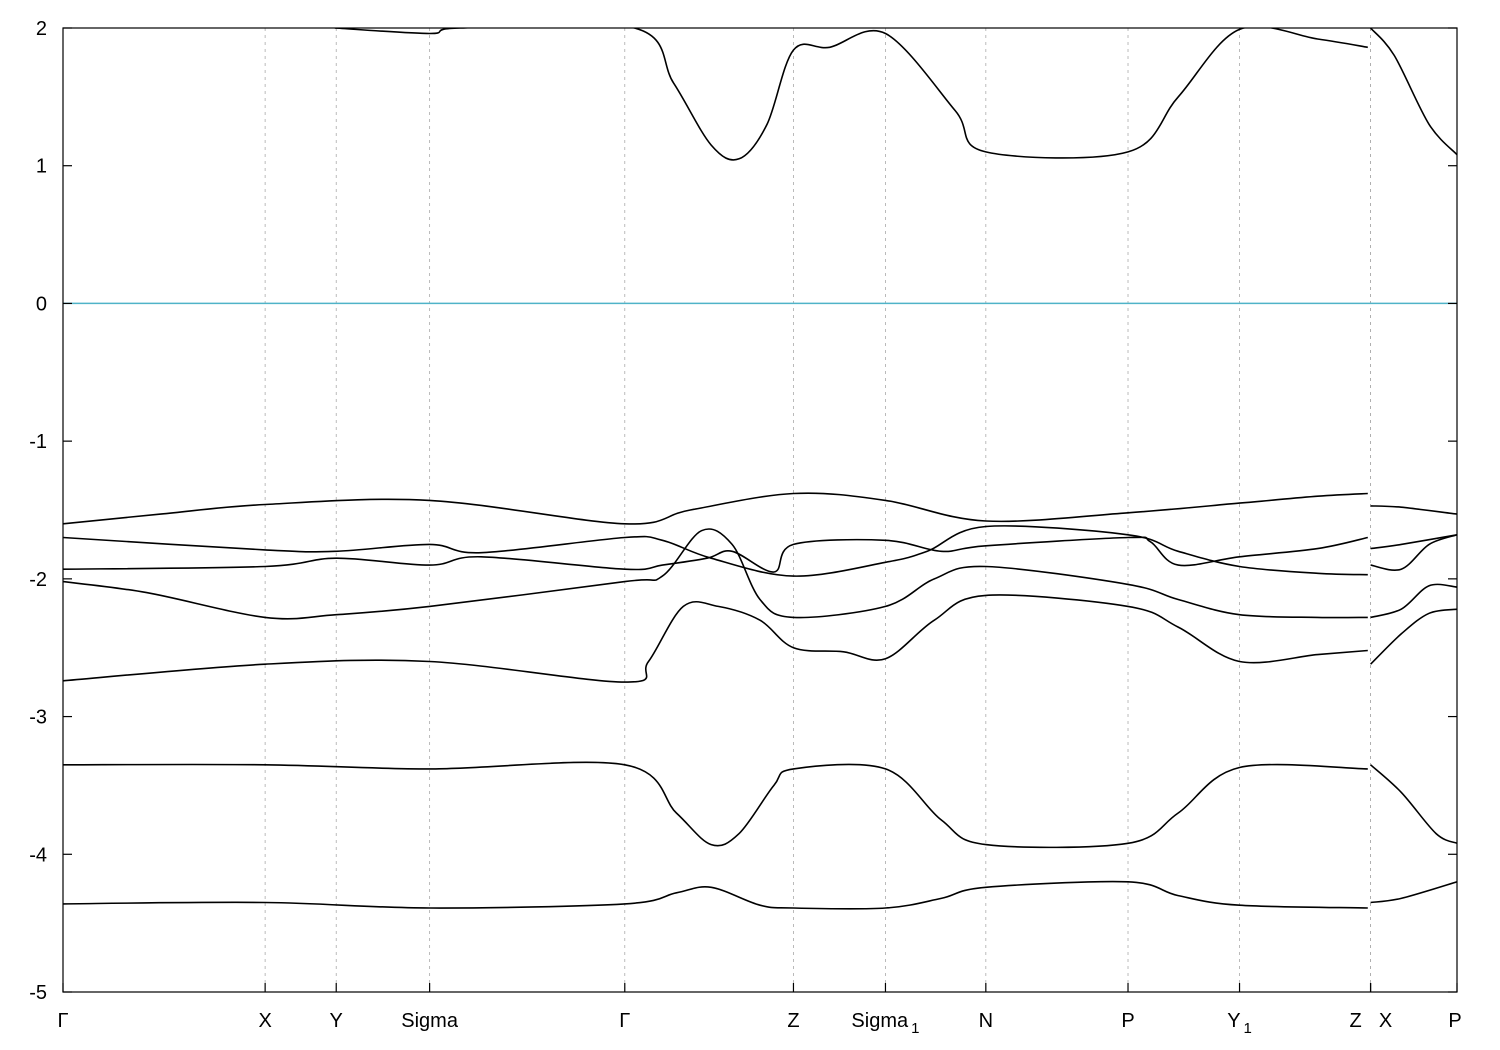  What do you see at coordinates (41, 304) in the screenshot?
I see `y-tick-label: 0` at bounding box center [41, 304].